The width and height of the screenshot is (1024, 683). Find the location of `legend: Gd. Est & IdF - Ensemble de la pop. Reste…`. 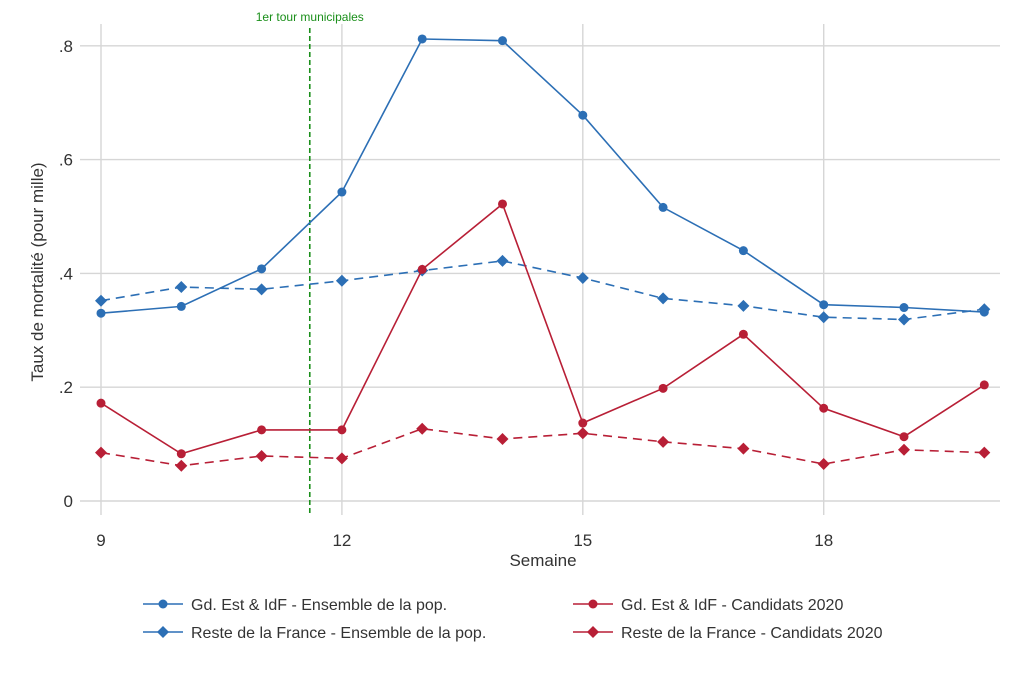

legend: Gd. Est & IdF - Ensemble de la pop. Reste… is located at coordinates (513, 619).